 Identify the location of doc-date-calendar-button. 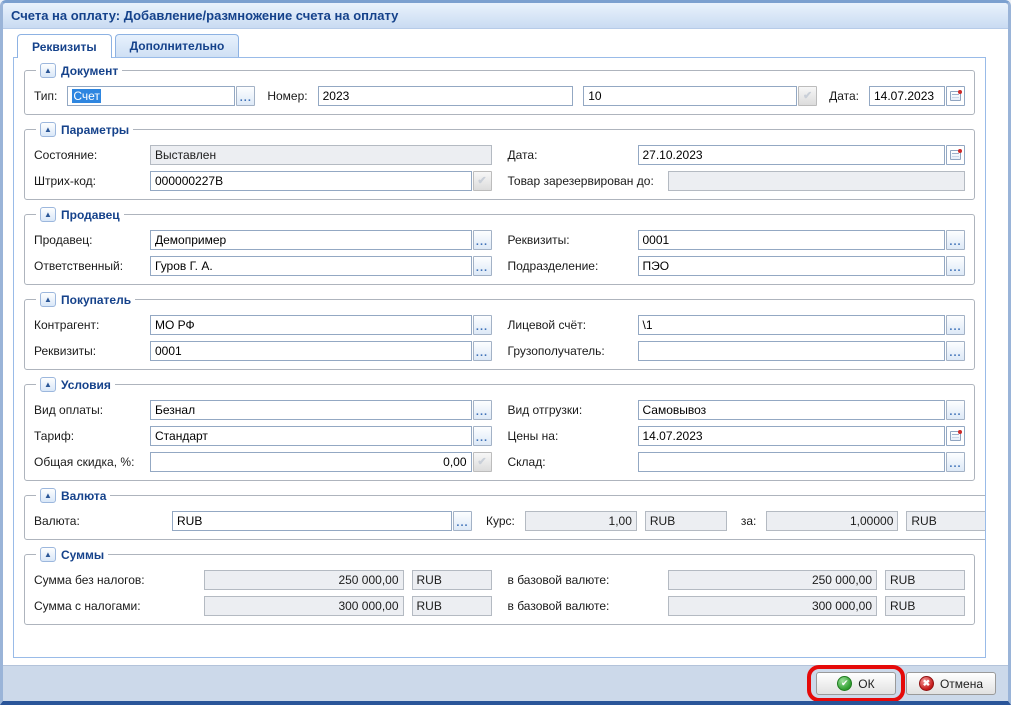
(955, 96).